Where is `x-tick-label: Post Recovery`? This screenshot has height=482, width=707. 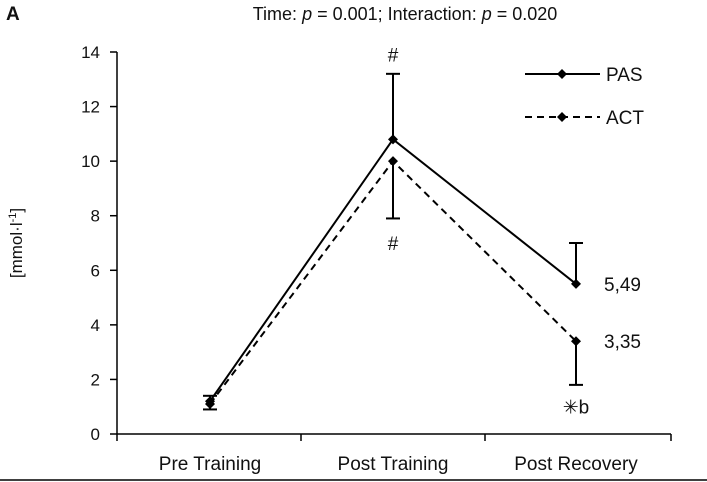 x-tick-label: Post Recovery is located at coordinates (576, 464).